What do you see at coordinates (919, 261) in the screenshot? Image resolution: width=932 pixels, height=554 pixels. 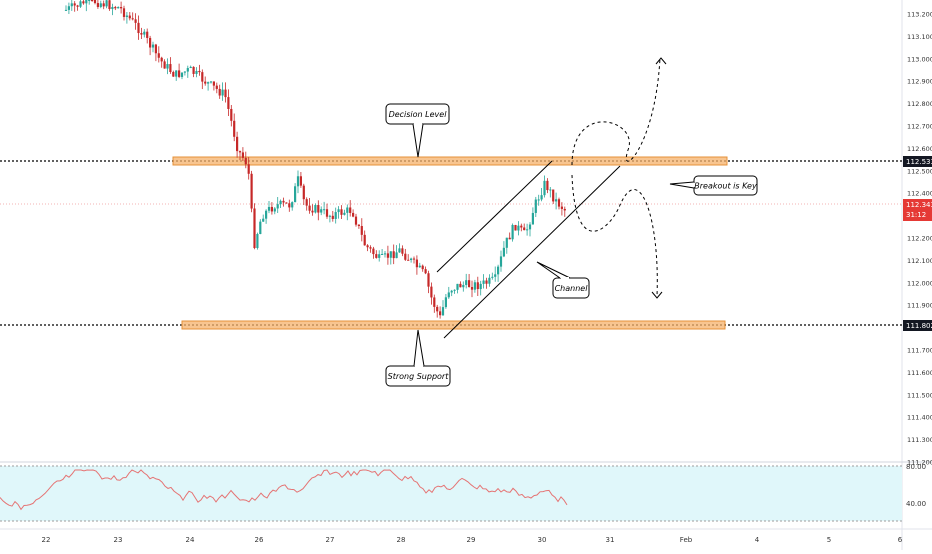 I see `price-tick-label: 112.100` at bounding box center [919, 261].